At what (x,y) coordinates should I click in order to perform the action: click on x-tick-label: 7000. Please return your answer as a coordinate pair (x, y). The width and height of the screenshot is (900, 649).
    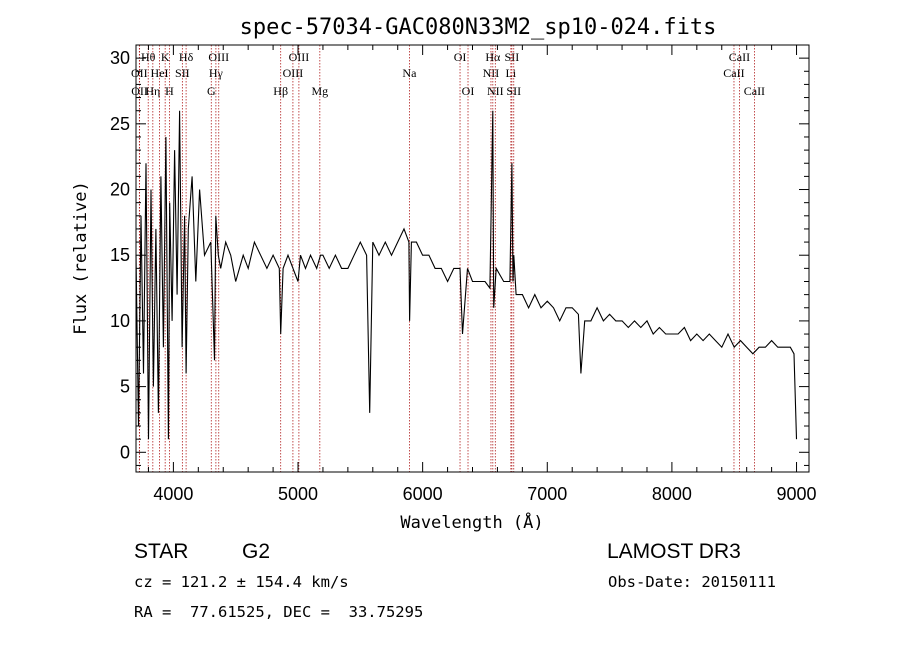
    Looking at the image, I should click on (547, 494).